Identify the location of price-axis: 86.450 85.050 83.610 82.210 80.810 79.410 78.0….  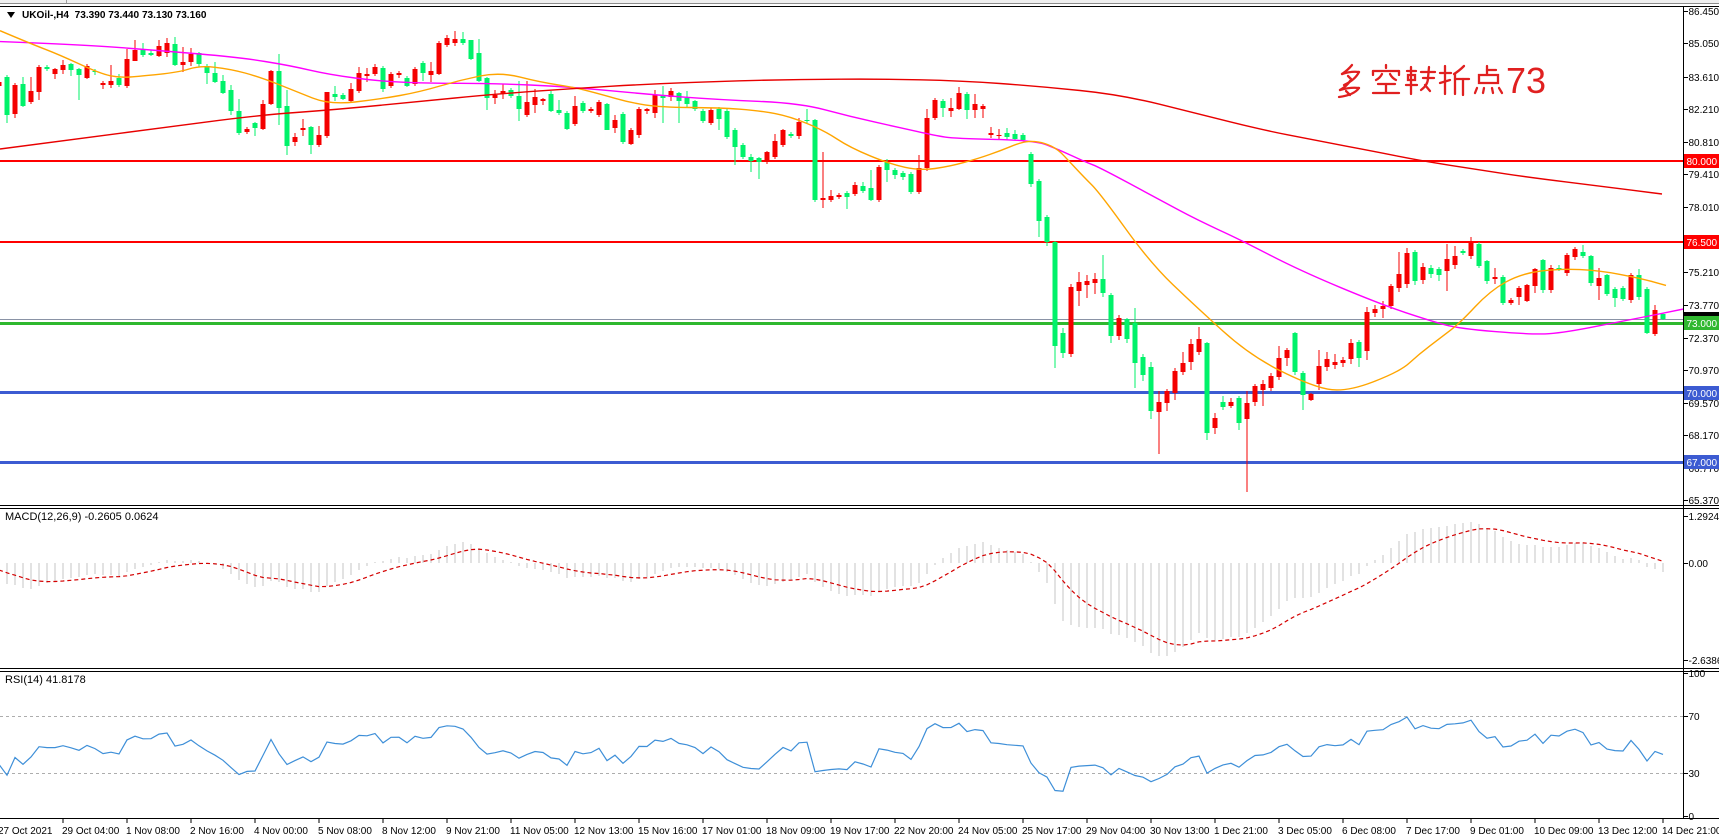
(1701, 415).